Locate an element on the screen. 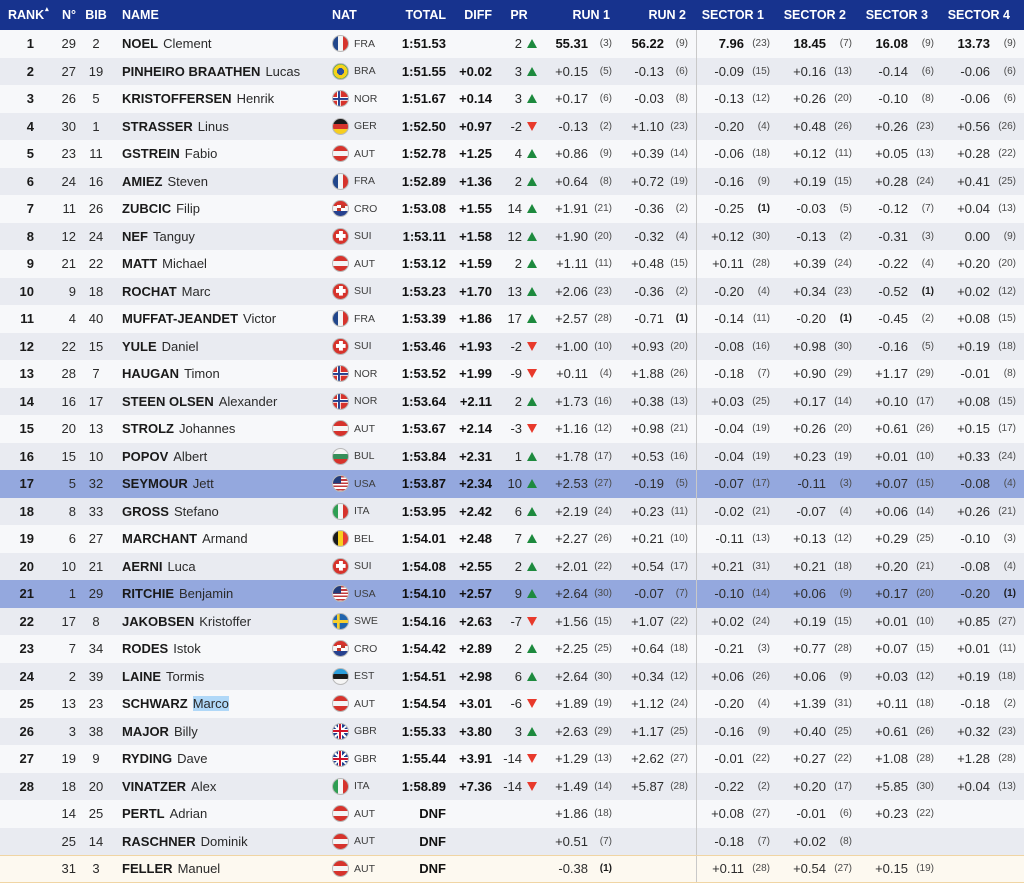 The image size is (1024, 884). diff-cell: +1.55 is located at coordinates (475, 209).